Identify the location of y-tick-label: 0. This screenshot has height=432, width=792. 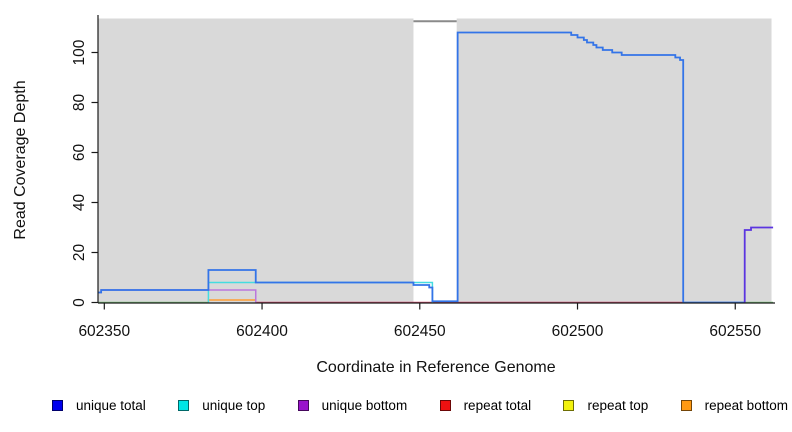
(79, 302).